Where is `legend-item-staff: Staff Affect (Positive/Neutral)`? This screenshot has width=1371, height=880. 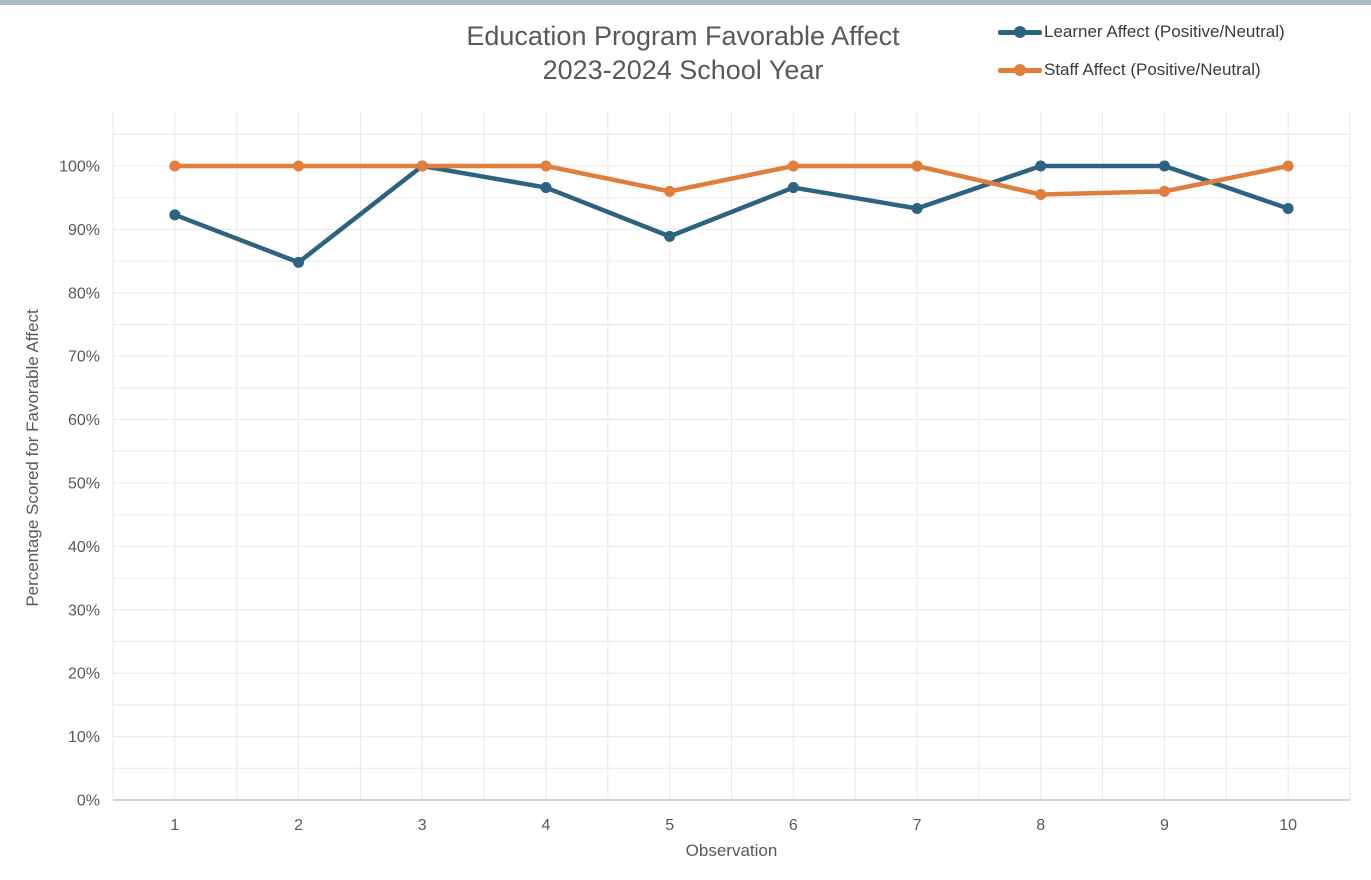 legend-item-staff: Staff Affect (Positive/Neutral) is located at coordinates (1183, 70).